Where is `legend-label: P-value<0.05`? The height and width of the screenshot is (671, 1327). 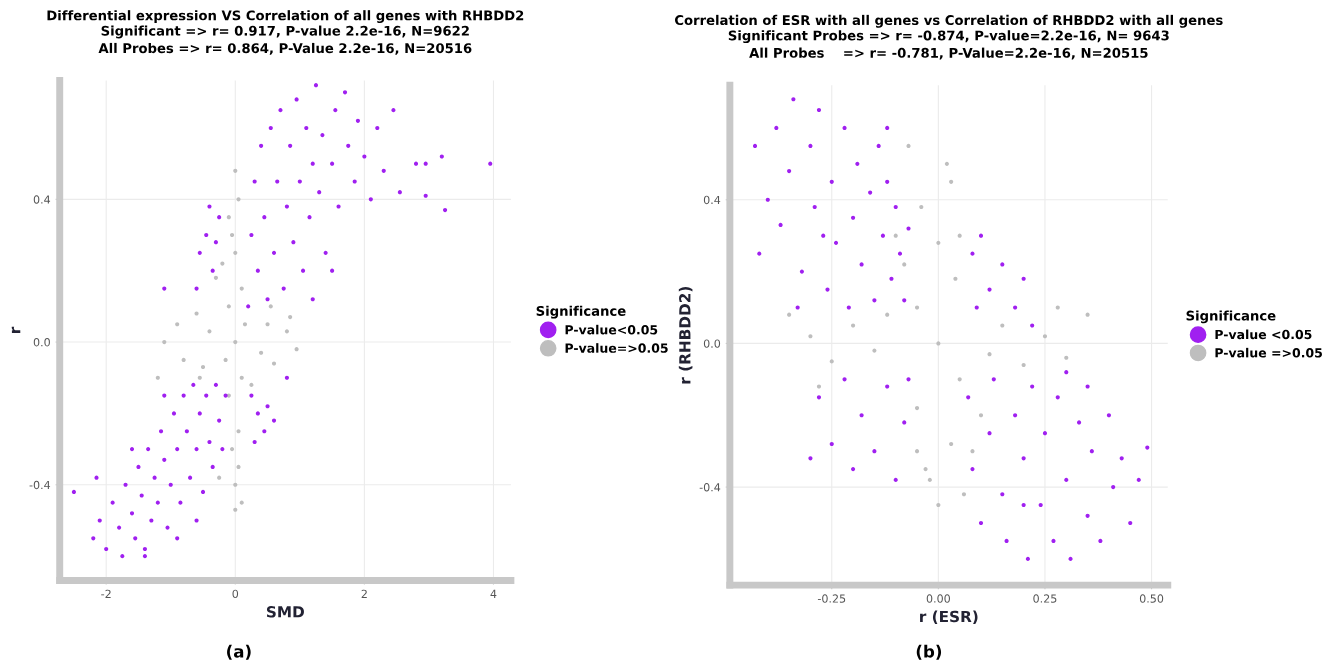 legend-label: P-value<0.05 is located at coordinates (611, 329).